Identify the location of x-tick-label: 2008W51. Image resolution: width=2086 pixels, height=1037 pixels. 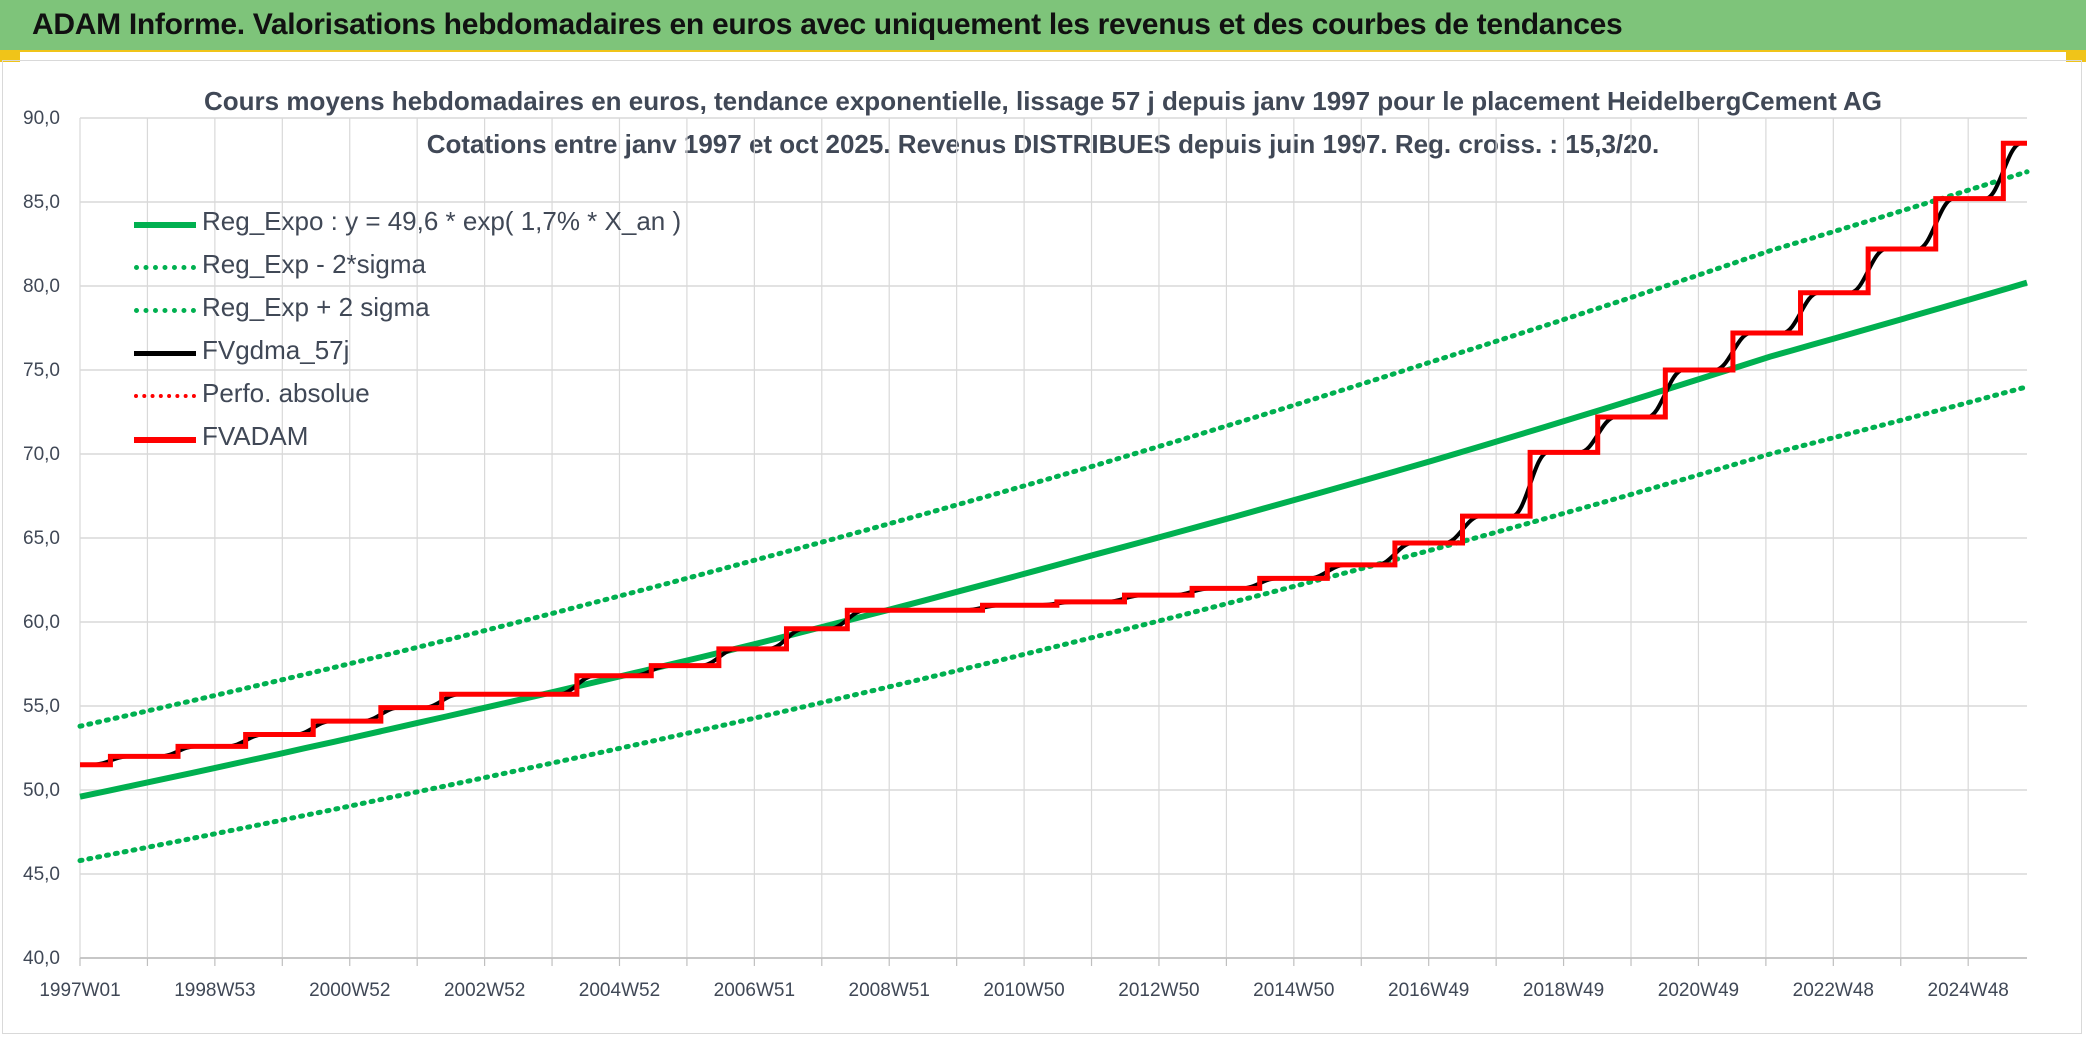
(889, 990).